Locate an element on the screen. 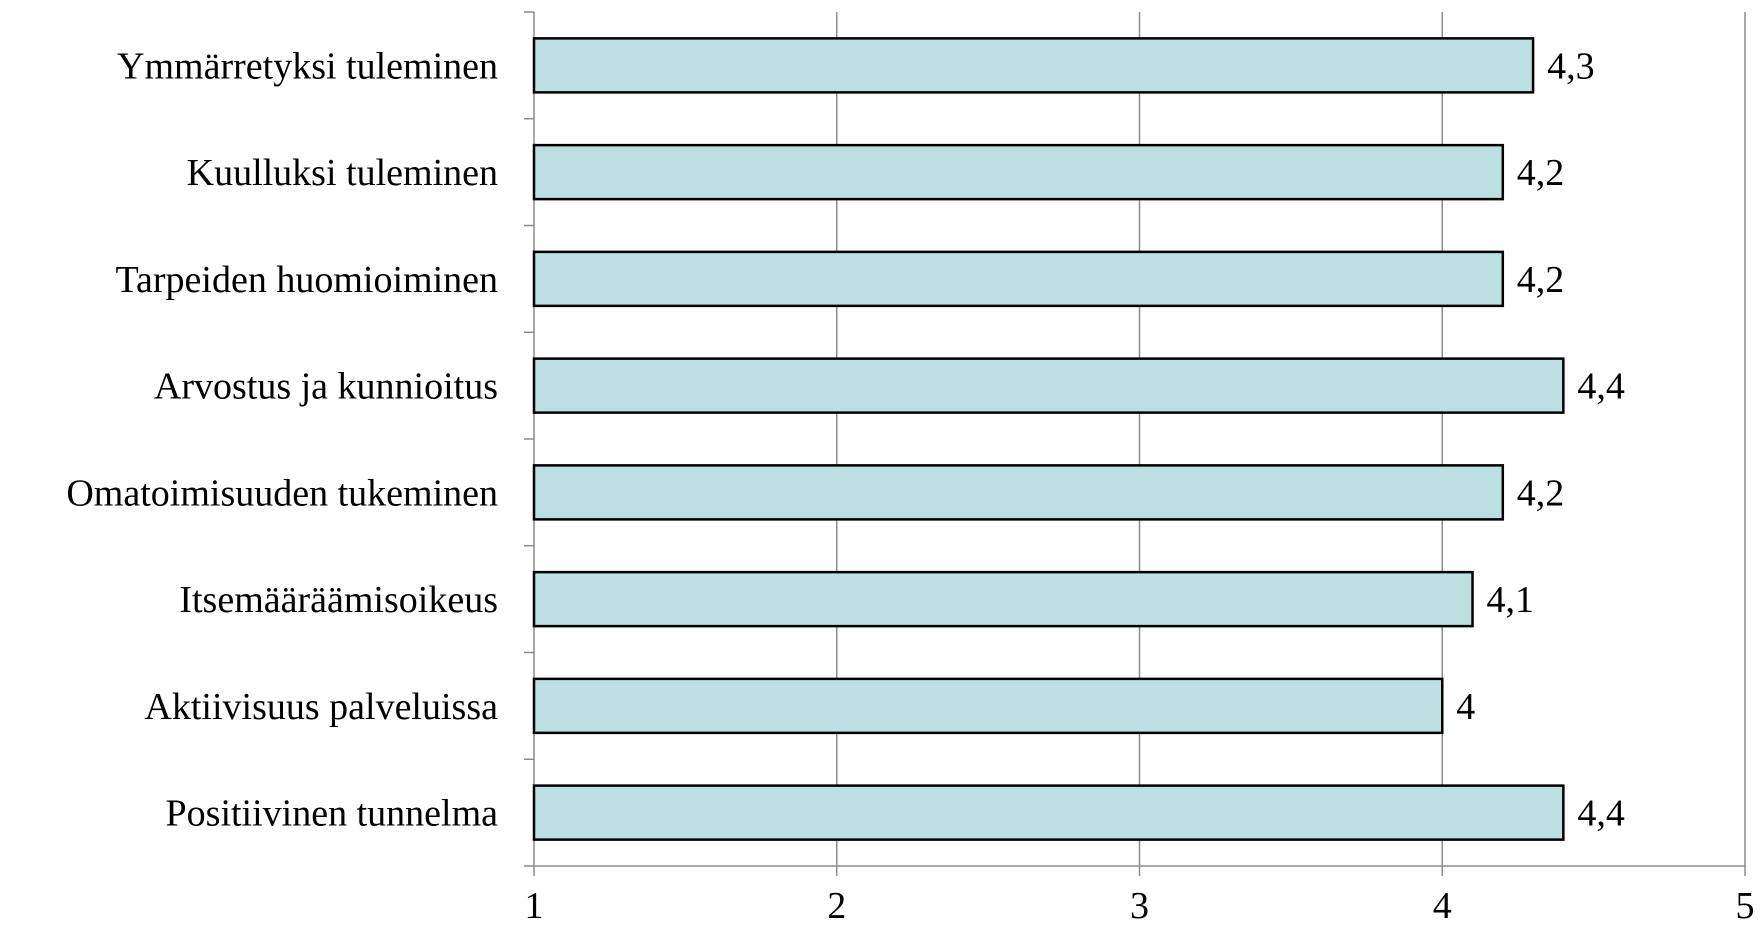  x-tick-label: 1 is located at coordinates (534, 906).